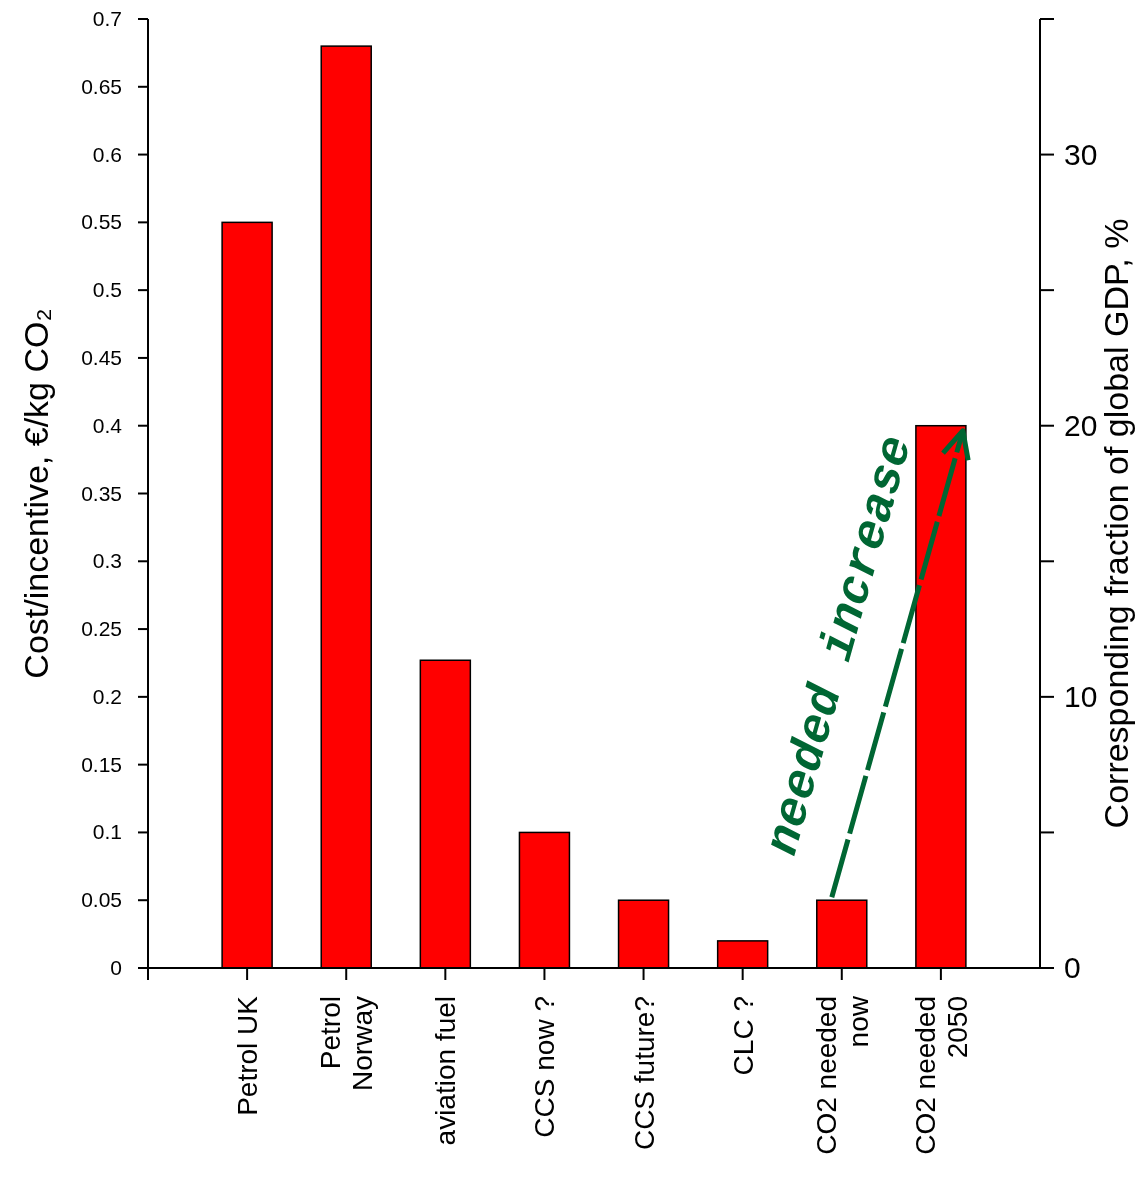 This screenshot has width=1145, height=1198. What do you see at coordinates (743, 1036) in the screenshot?
I see `x-tick-label: CLC ?` at bounding box center [743, 1036].